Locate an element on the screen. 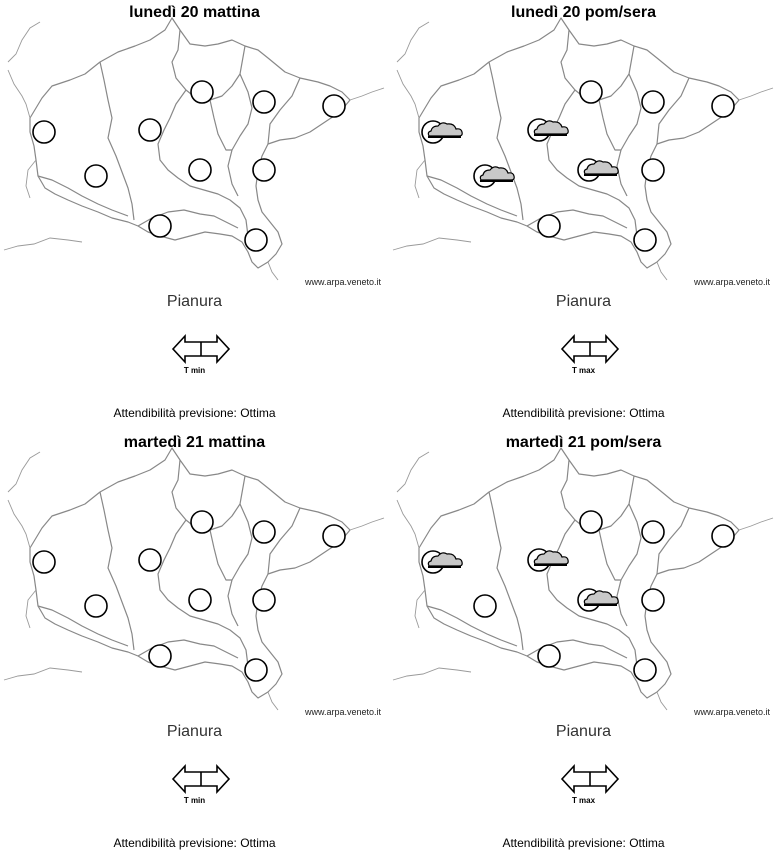 The width and height of the screenshot is (778, 859). panel-title: martedì 21 mattina is located at coordinates (194, 442).